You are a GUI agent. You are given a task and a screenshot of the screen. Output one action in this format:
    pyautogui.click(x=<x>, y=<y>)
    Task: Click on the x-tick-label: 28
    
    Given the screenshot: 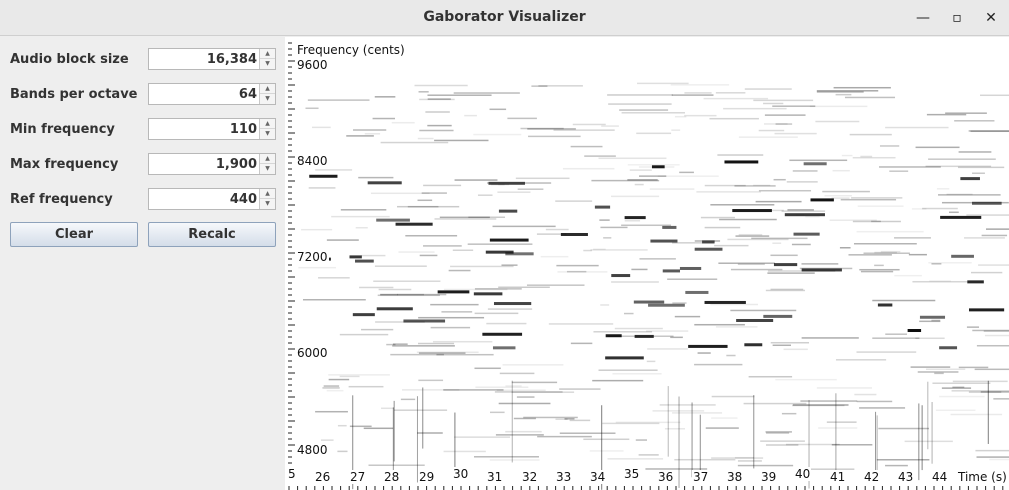 What is the action you would take?
    pyautogui.click(x=392, y=477)
    